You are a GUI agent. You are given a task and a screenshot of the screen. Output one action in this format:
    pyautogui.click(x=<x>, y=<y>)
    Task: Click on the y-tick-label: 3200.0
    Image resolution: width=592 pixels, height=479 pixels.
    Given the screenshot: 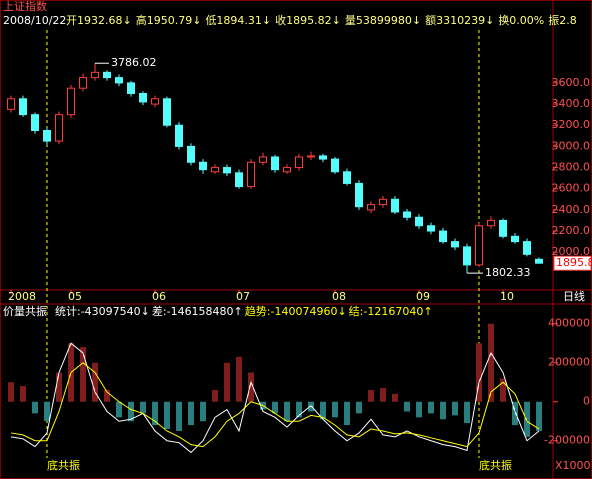 What is the action you would take?
    pyautogui.click(x=571, y=124)
    